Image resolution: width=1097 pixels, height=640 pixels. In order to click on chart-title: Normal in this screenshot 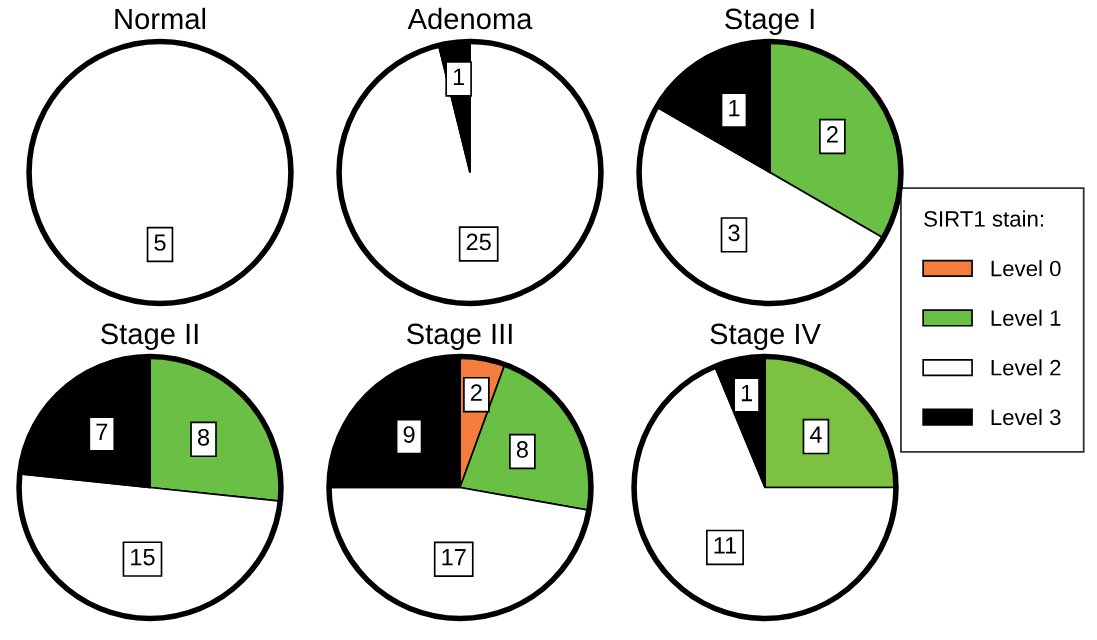, I will do `click(160, 18)`.